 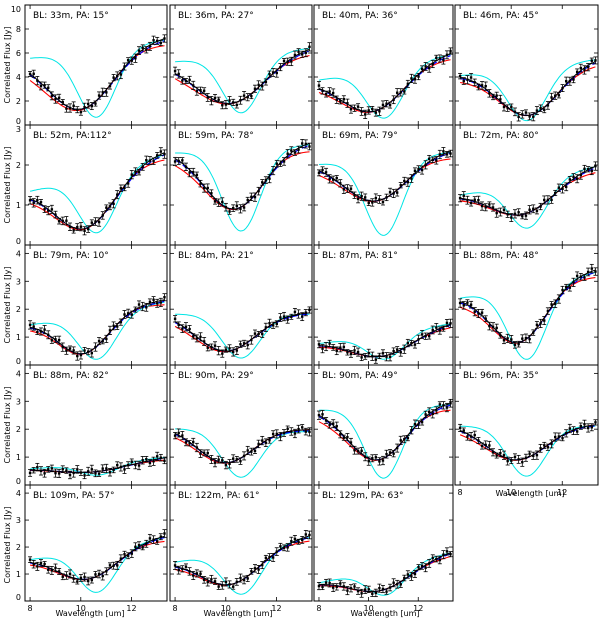 I want to click on x-tick-label: 10, so click(x=226, y=608).